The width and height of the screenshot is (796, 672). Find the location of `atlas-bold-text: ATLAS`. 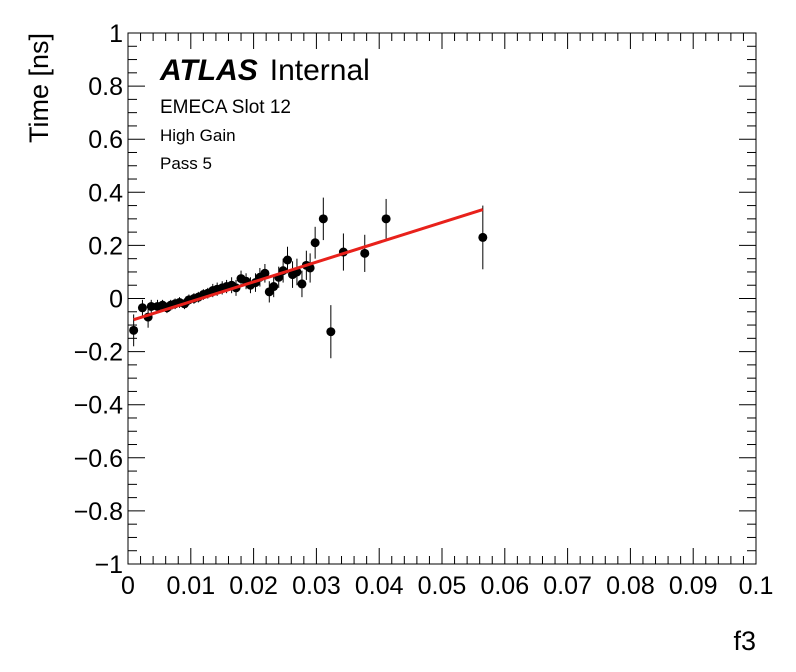

atlas-bold-text: ATLAS is located at coordinates (208, 70).